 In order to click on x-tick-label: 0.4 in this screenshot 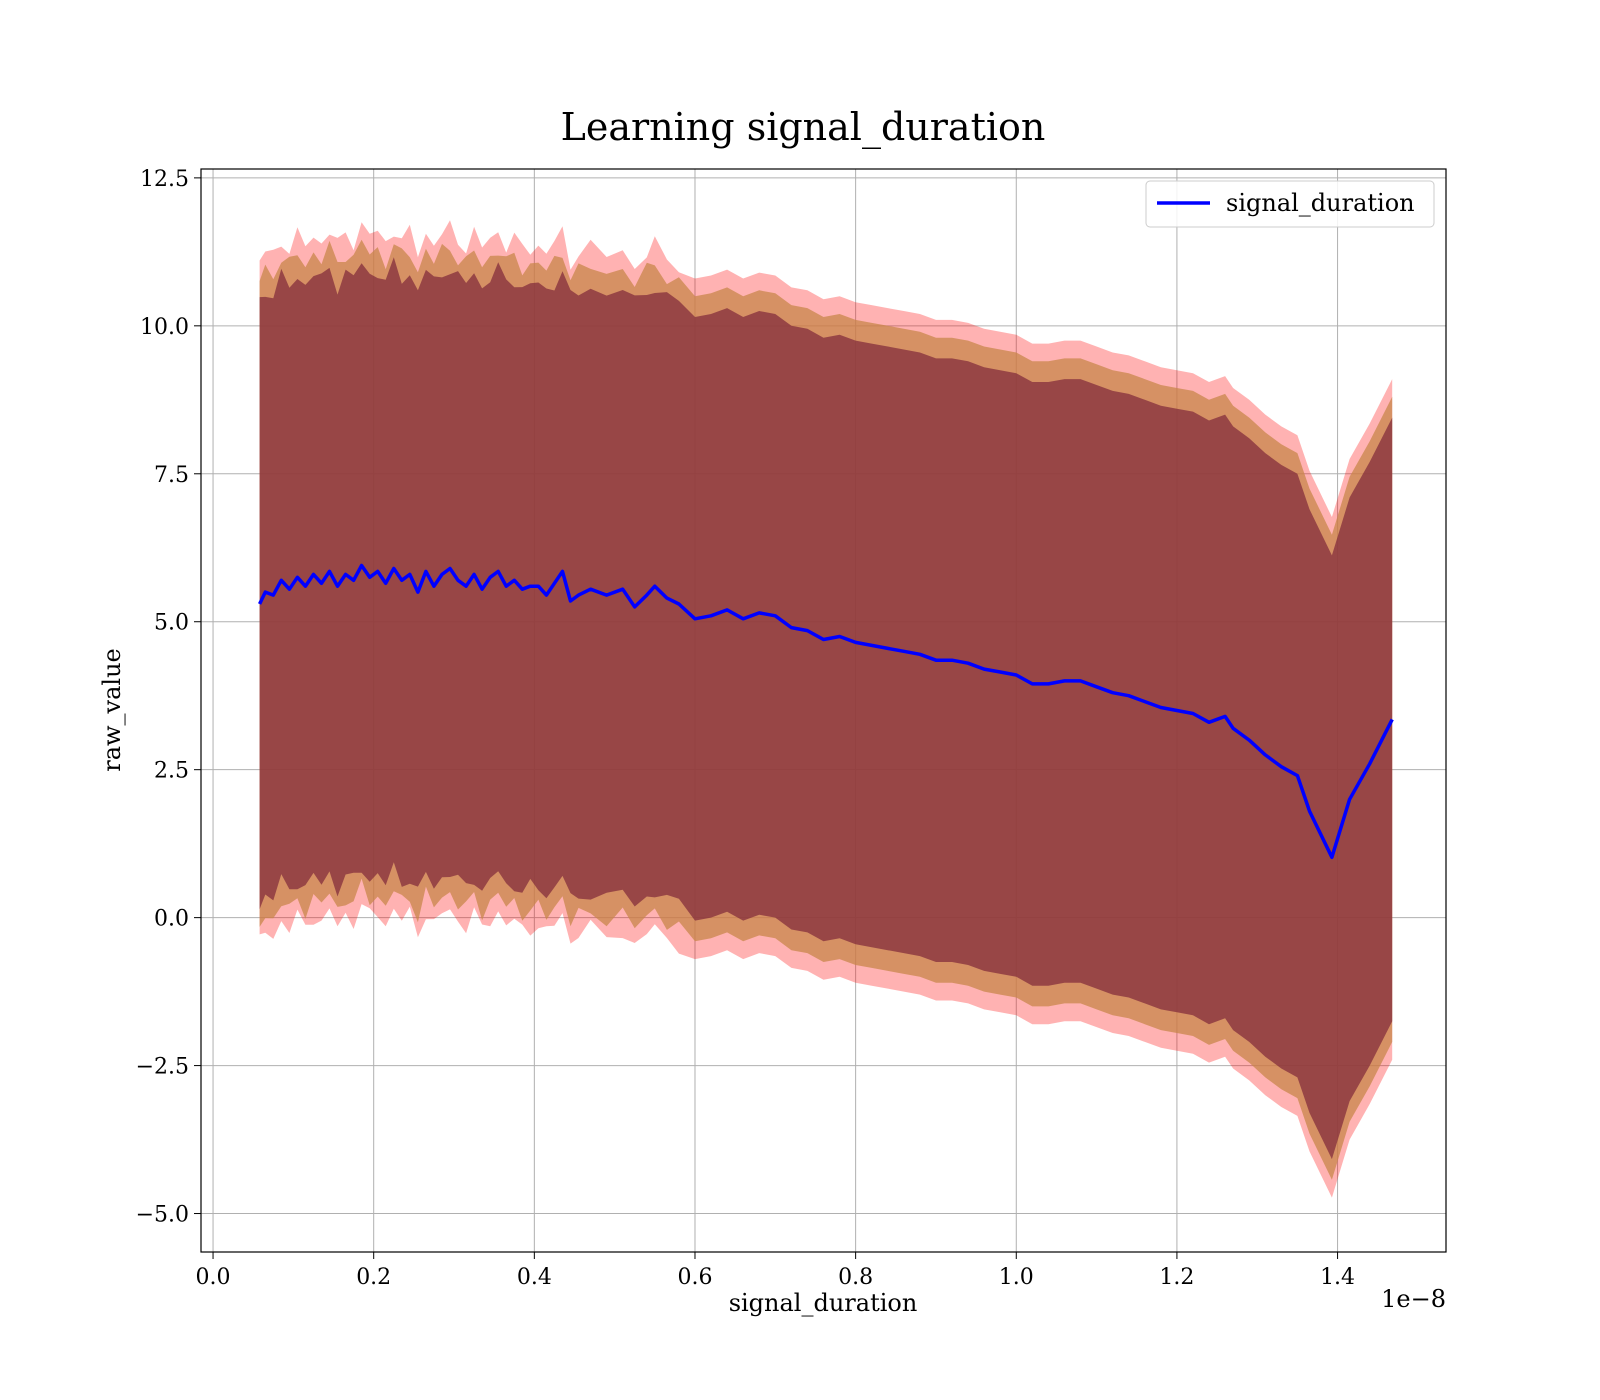, I will do `click(534, 1277)`.